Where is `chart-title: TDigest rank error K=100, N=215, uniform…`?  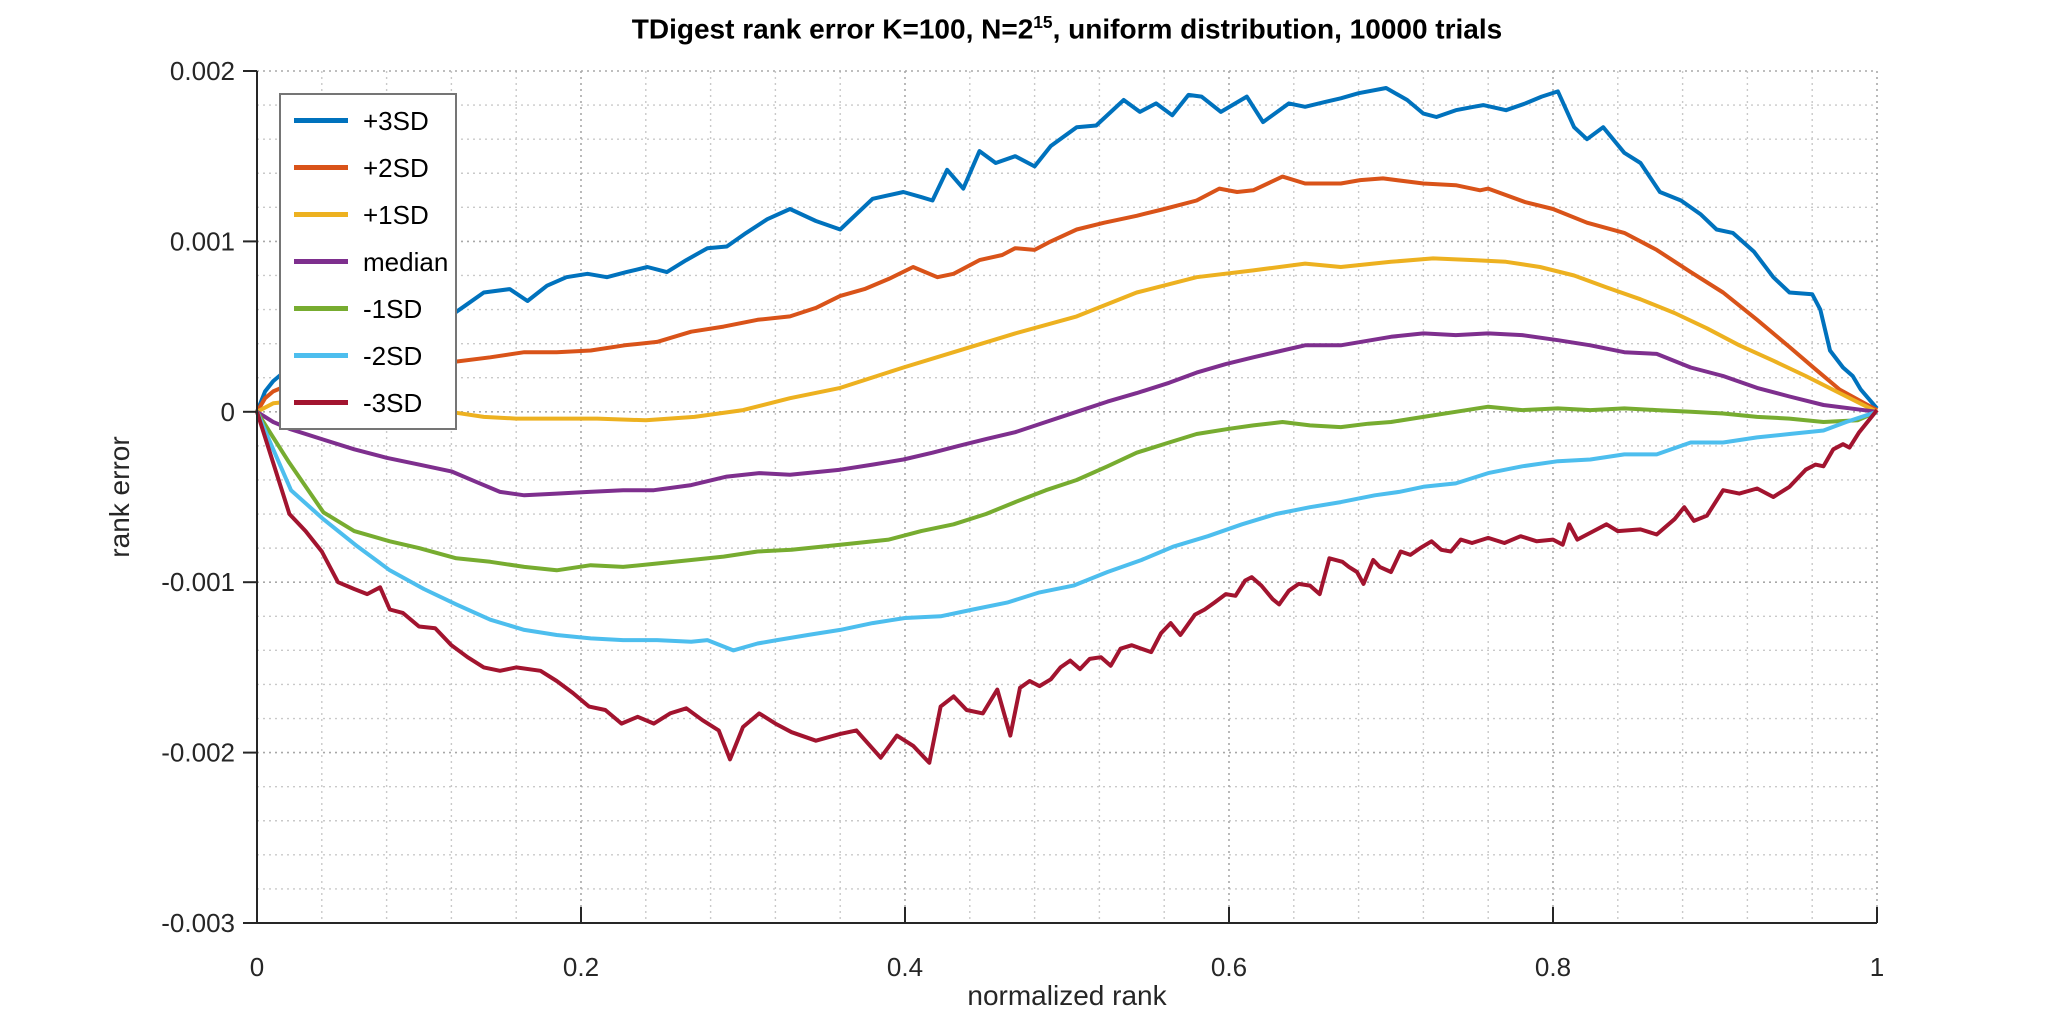
chart-title: TDigest rank error K=100, N=215, uniform… is located at coordinates (1067, 28).